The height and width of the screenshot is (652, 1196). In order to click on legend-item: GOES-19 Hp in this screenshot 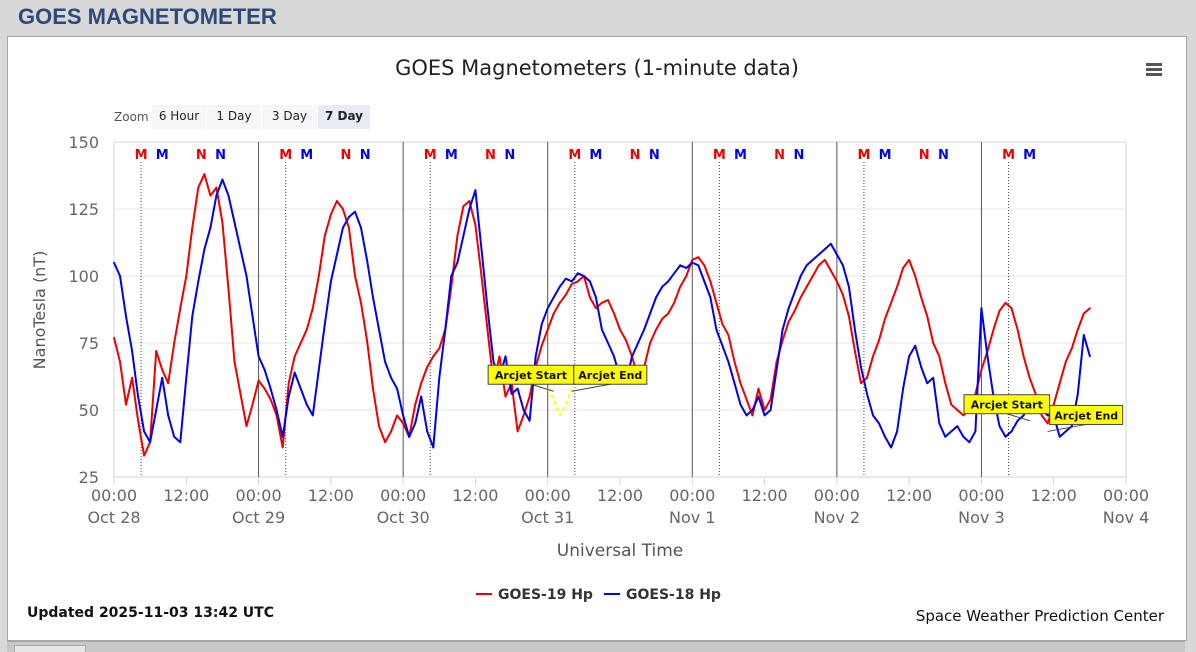, I will do `click(545, 595)`.